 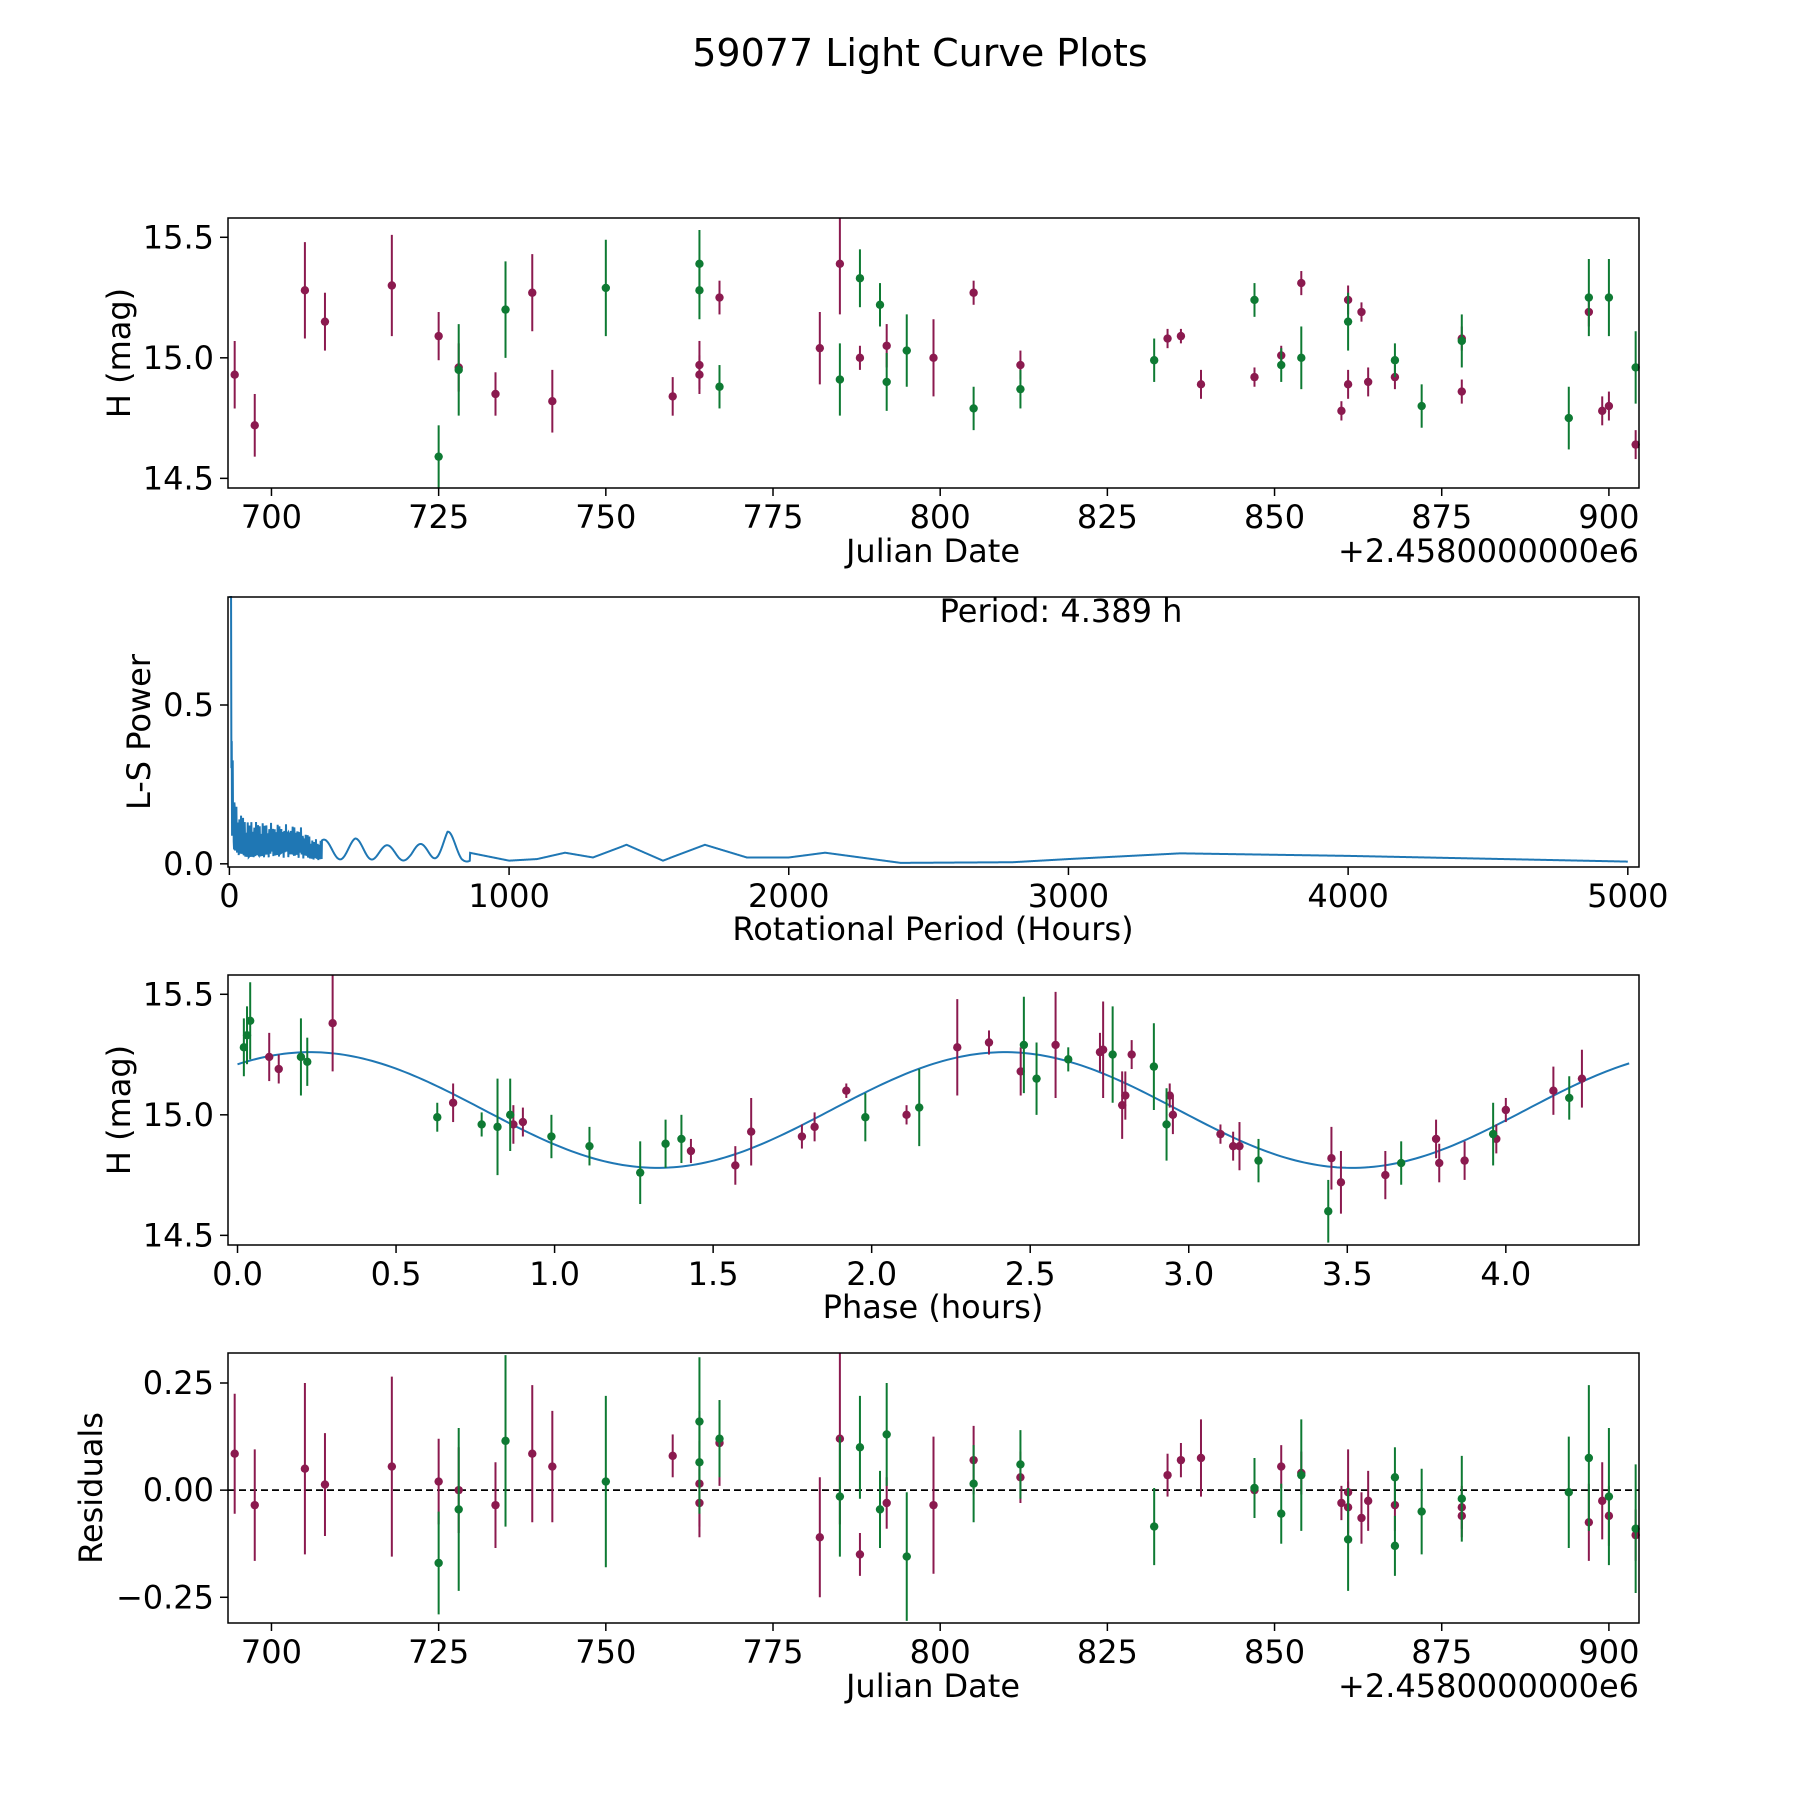 What do you see at coordinates (1608, 1652) in the screenshot?
I see `residuals-xtick-label: 900` at bounding box center [1608, 1652].